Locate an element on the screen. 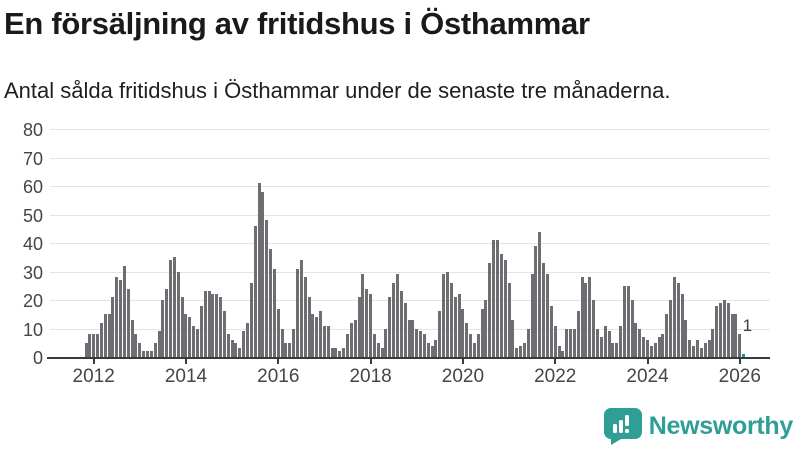 The image size is (800, 450). x-tick-2014 is located at coordinates (185, 361).